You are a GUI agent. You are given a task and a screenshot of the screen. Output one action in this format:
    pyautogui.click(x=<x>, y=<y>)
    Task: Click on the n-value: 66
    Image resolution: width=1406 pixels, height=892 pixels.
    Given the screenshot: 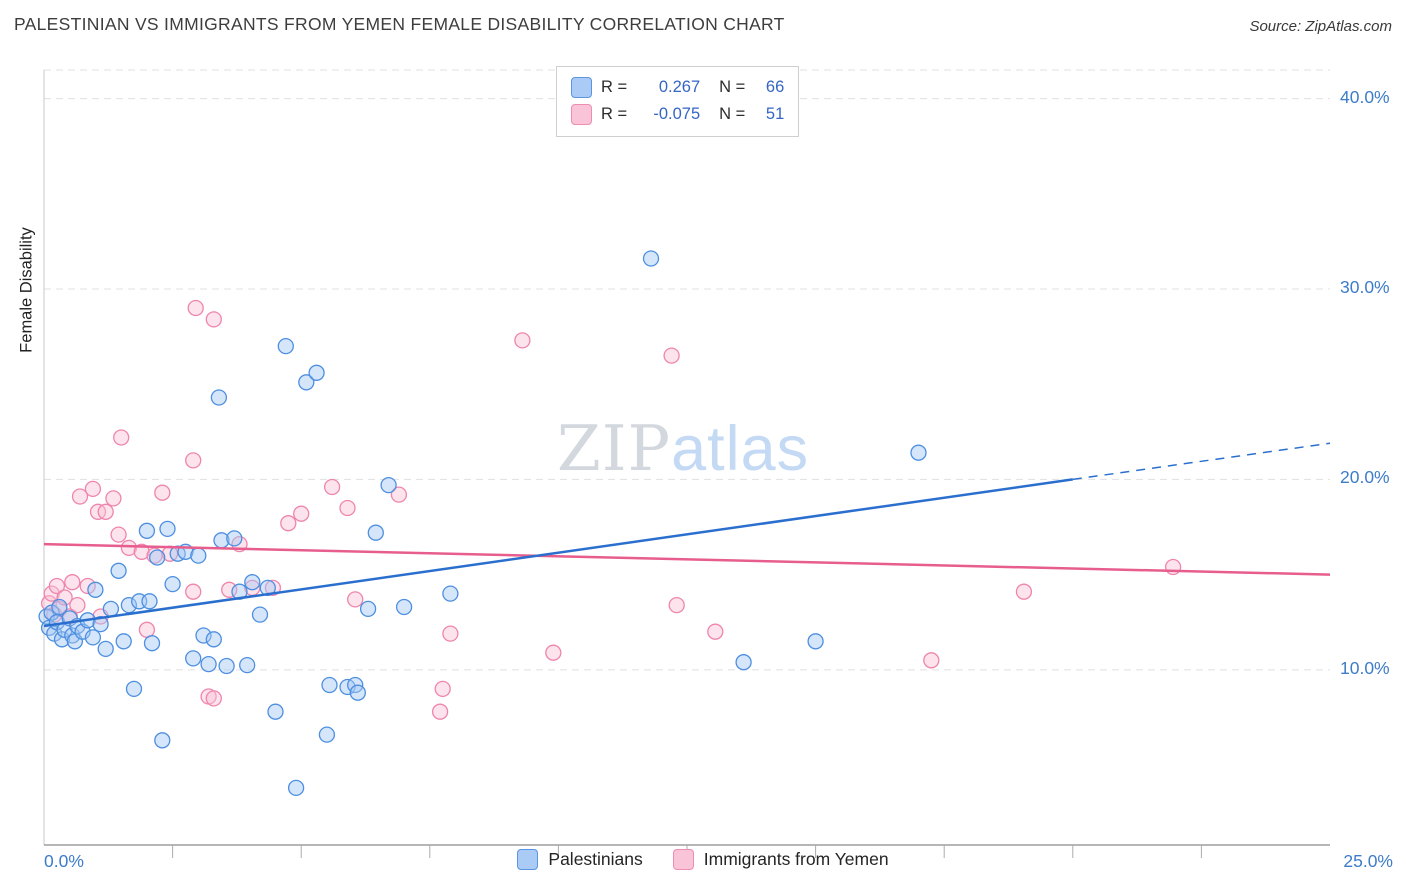 What is the action you would take?
    pyautogui.click(x=775, y=87)
    